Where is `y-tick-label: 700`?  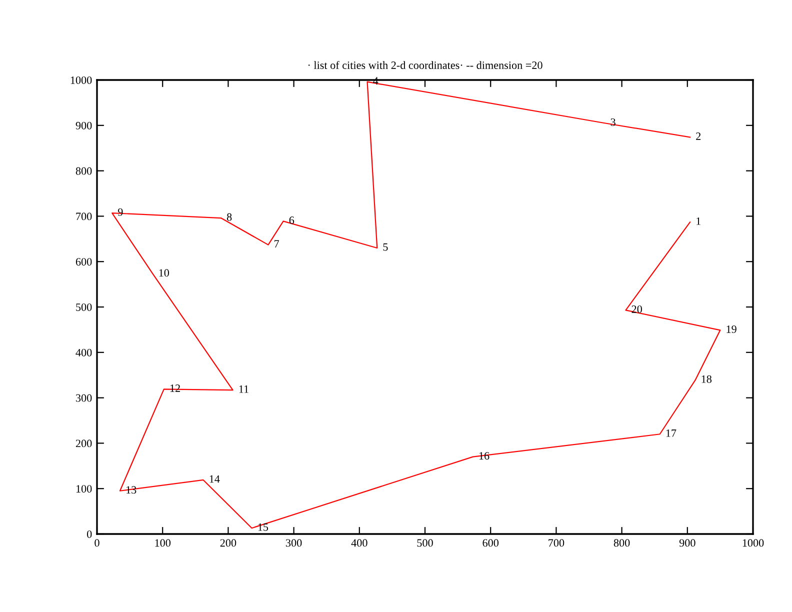
y-tick-label: 700 is located at coordinates (84, 216).